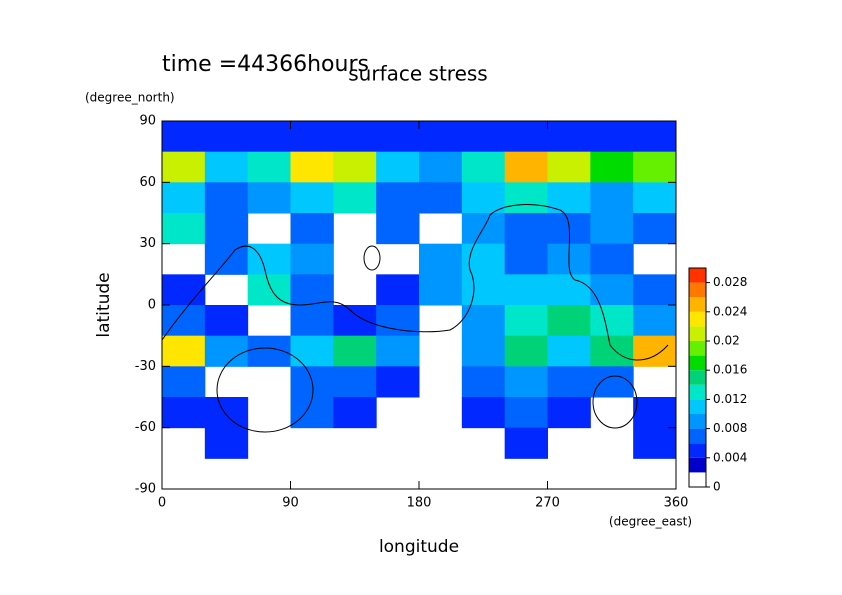  I want to click on colorbar-tick-label: 0.008, so click(730, 428).